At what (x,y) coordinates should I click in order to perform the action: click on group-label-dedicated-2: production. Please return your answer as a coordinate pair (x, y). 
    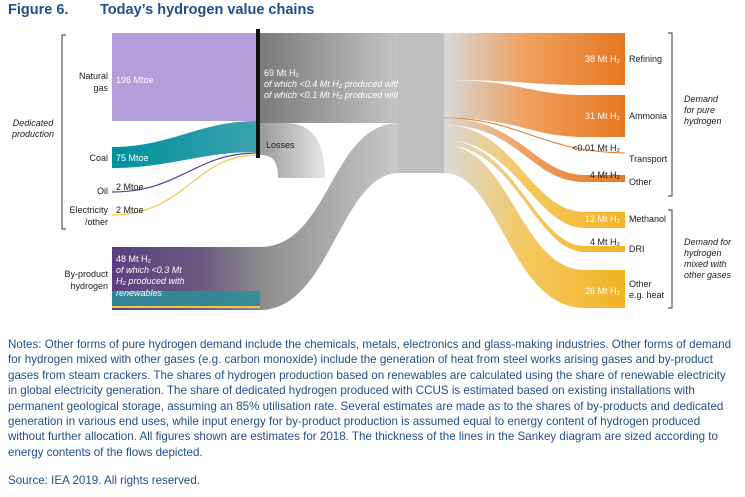
    Looking at the image, I should click on (32, 134).